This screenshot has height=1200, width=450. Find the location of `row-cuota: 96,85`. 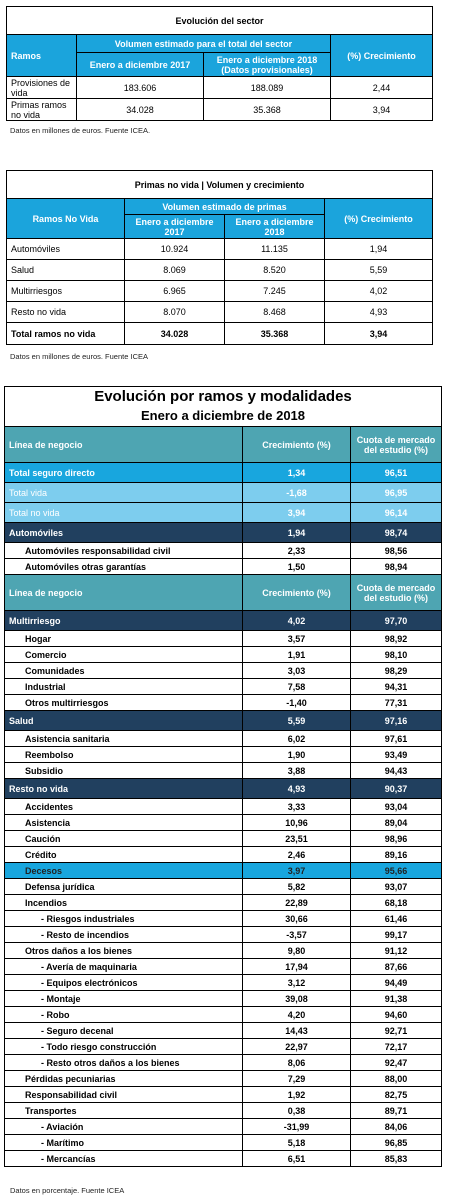

row-cuota: 96,85 is located at coordinates (396, 1142).